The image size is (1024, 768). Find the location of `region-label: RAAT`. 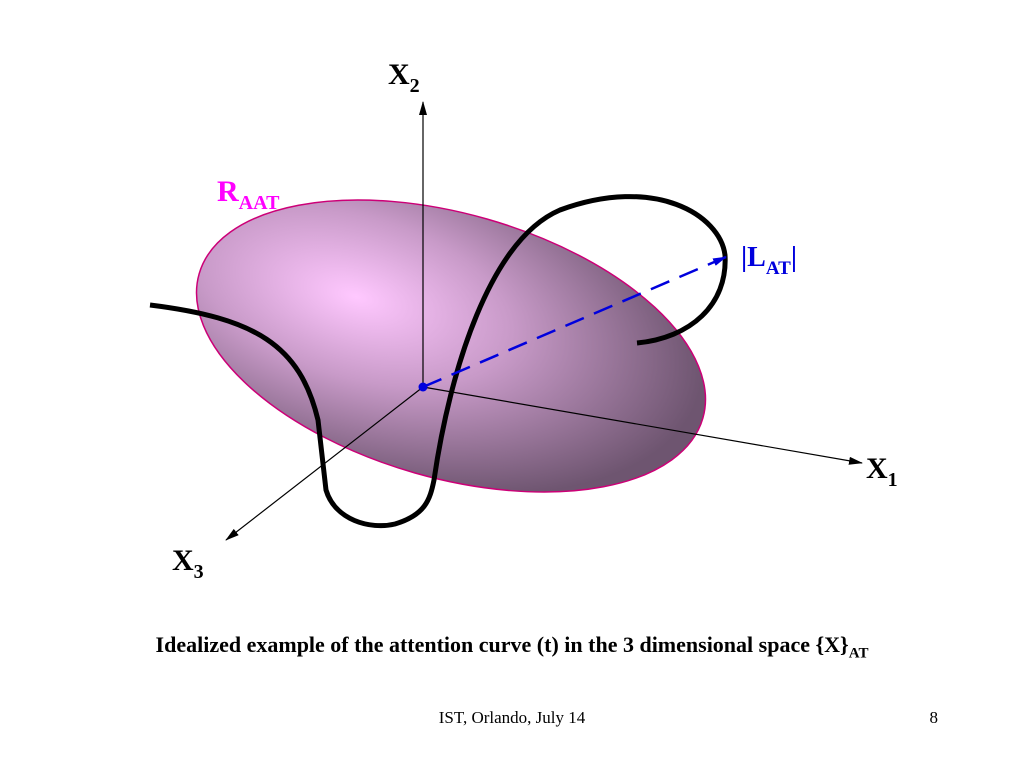

region-label: RAAT is located at coordinates (248, 194).